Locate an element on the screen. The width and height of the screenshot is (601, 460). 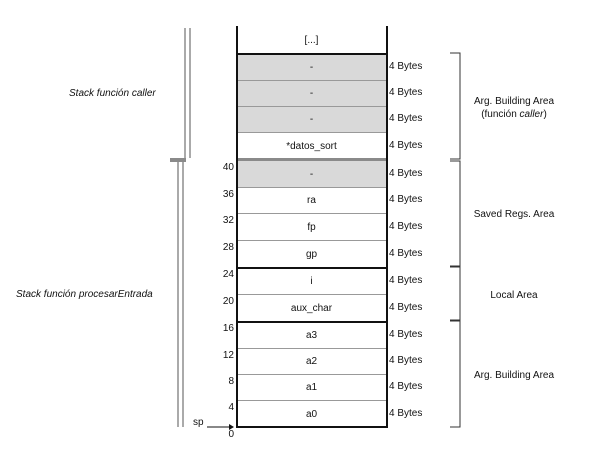
stack-cell: ra is located at coordinates (311, 200).